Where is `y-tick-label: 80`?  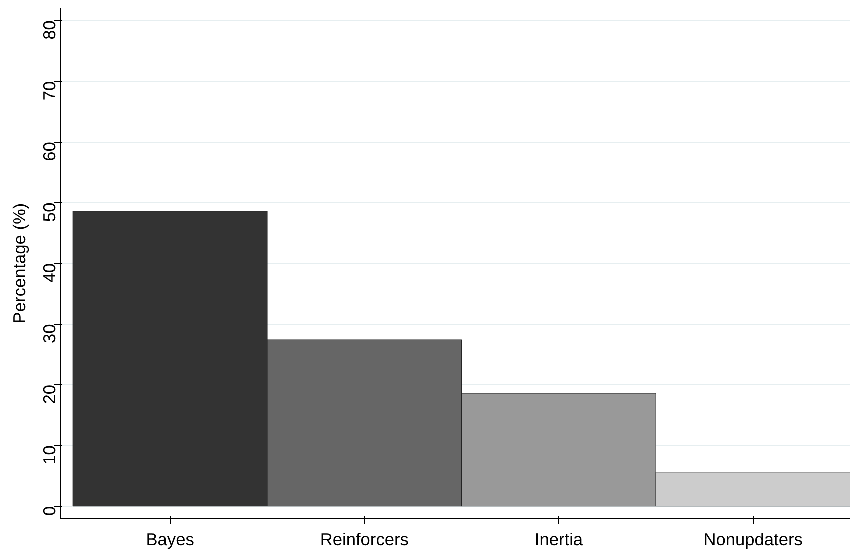
y-tick-label: 80 is located at coordinates (50, 30).